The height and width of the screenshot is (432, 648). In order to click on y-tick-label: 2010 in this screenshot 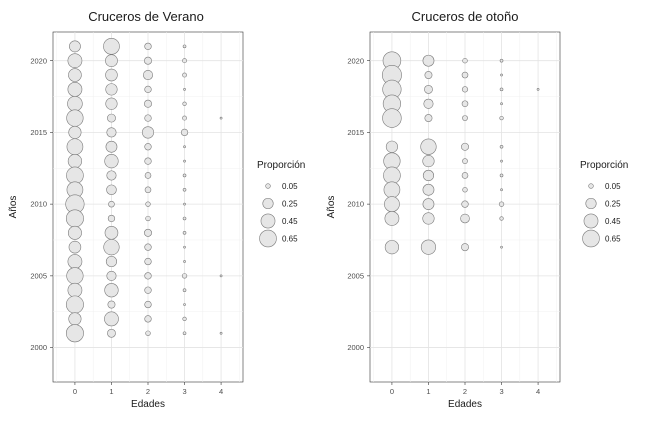, I will do `click(355, 204)`.